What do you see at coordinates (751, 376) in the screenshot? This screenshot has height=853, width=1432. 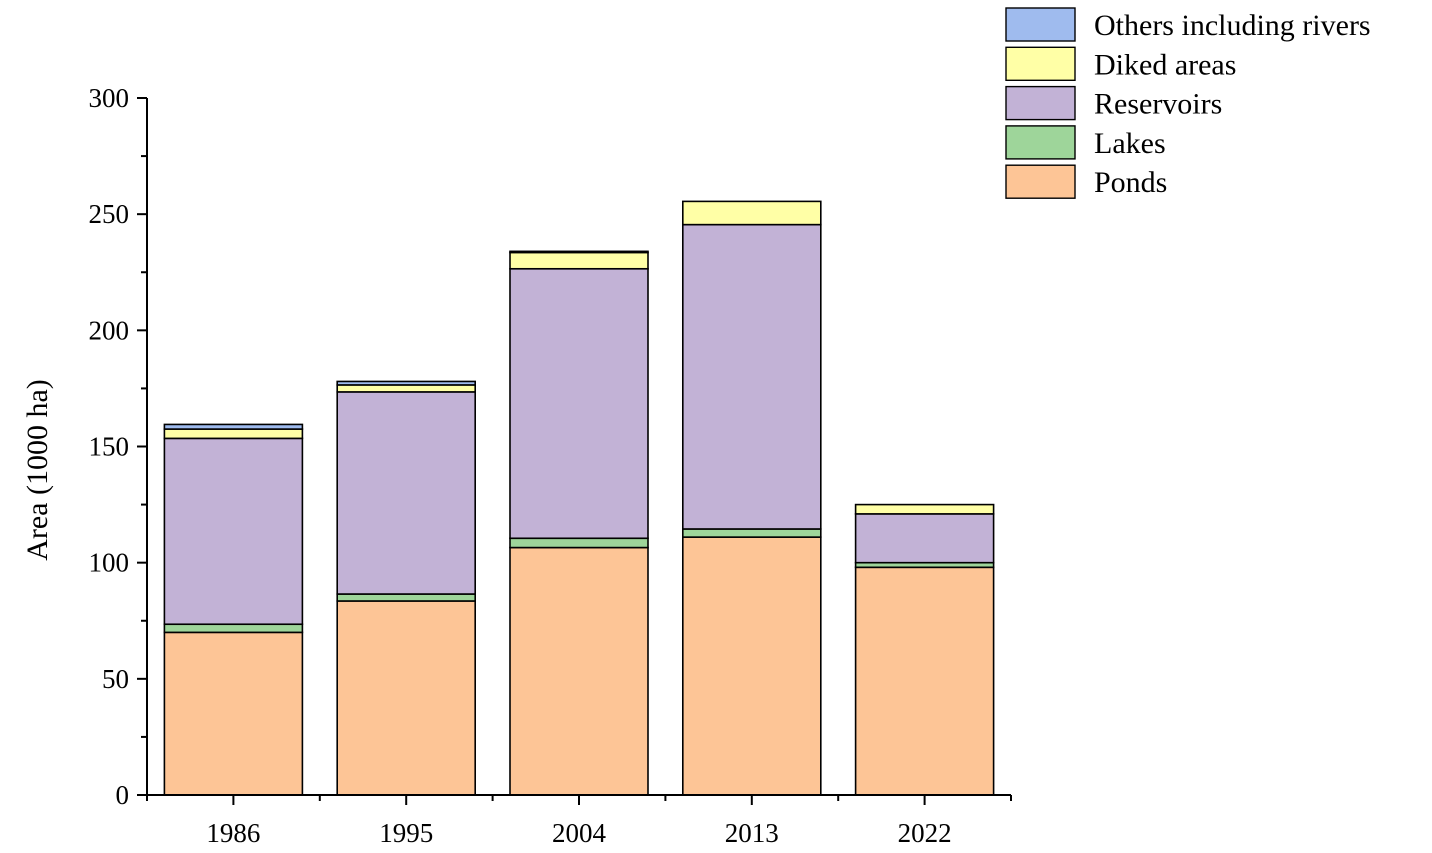 I see `bar-2013-reservoirs` at bounding box center [751, 376].